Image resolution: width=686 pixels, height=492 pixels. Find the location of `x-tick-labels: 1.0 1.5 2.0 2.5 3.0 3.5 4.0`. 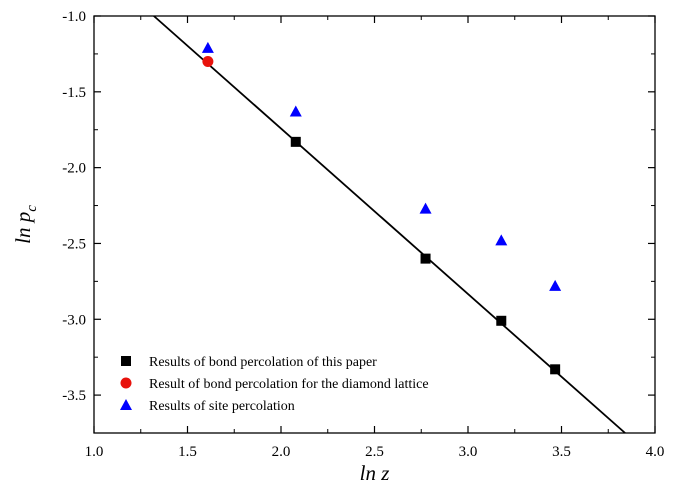

x-tick-labels: 1.0 1.5 2.0 2.5 3.0 3.5 4.0 is located at coordinates (375, 452).